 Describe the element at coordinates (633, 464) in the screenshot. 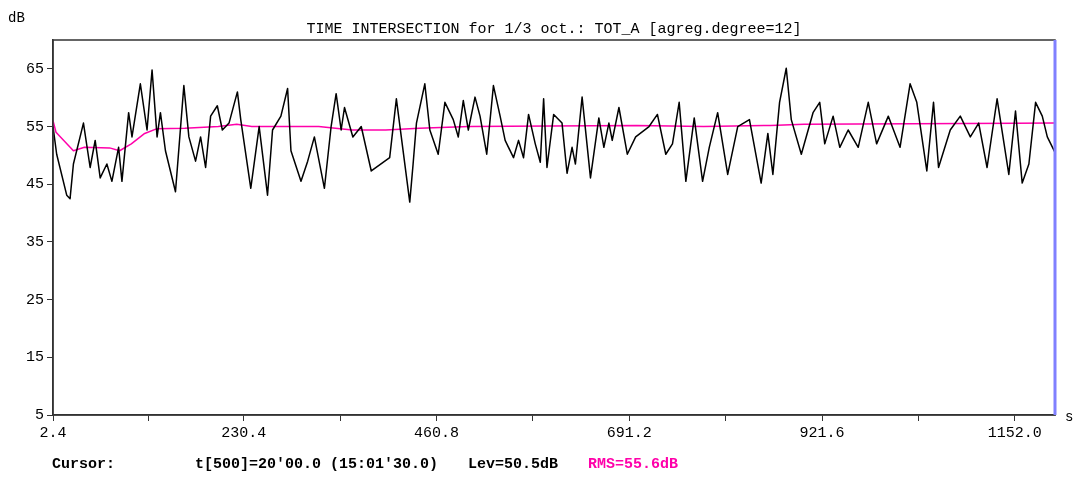

I see `text: RMS=55.6dB` at that location.